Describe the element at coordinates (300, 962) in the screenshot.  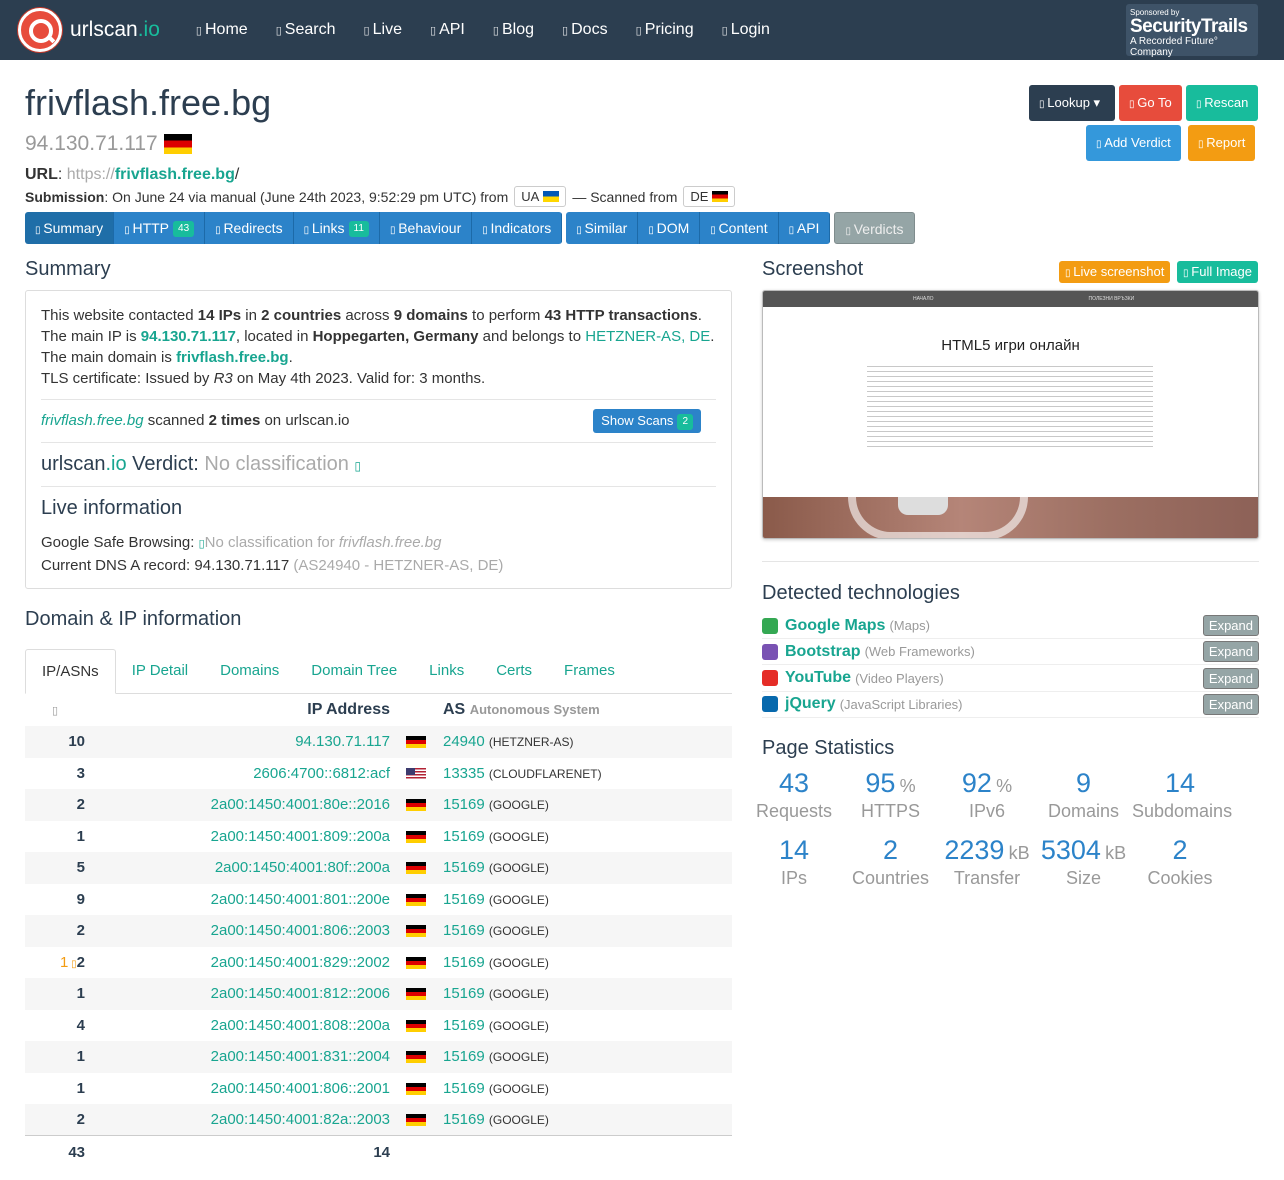
I see `ip-address-link: 2a00:1450:4001:829::2002` at that location.